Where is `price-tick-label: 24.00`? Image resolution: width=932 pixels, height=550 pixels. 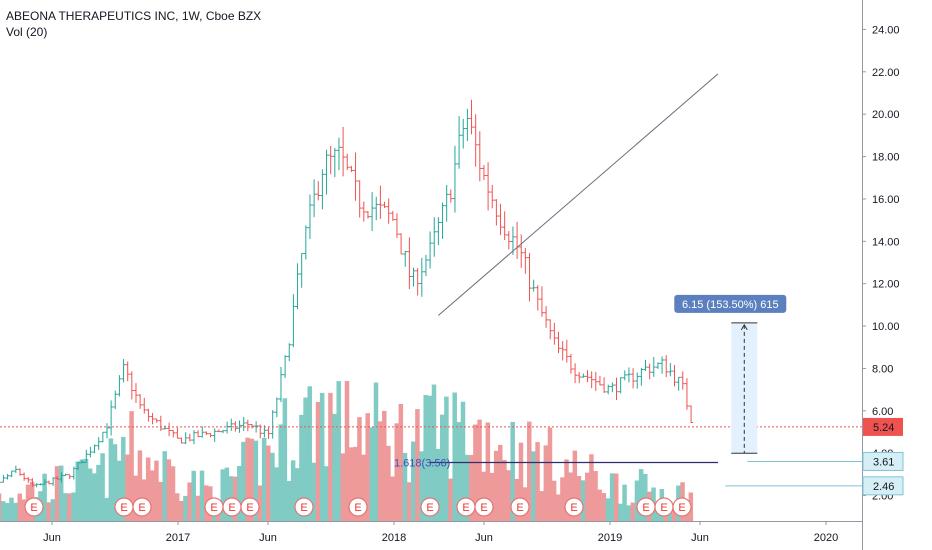
price-tick-label: 24.00 is located at coordinates (886, 30).